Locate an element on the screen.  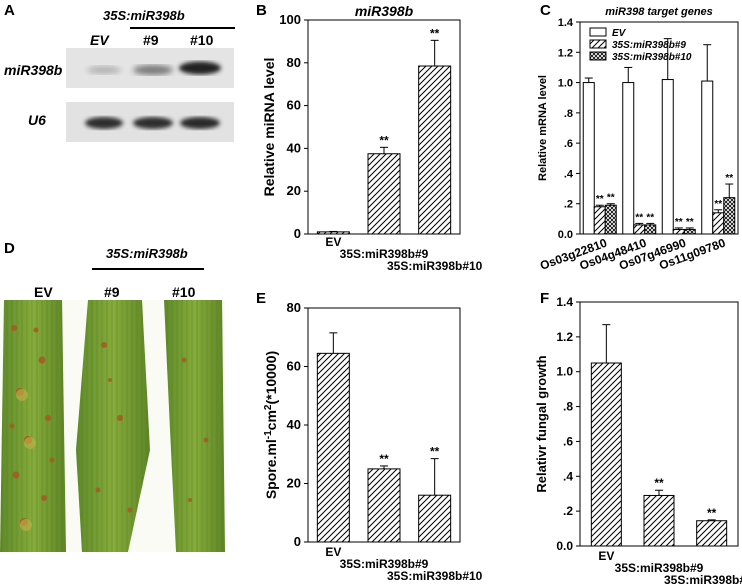
panel-letter-d: D is located at coordinates (9, 248).